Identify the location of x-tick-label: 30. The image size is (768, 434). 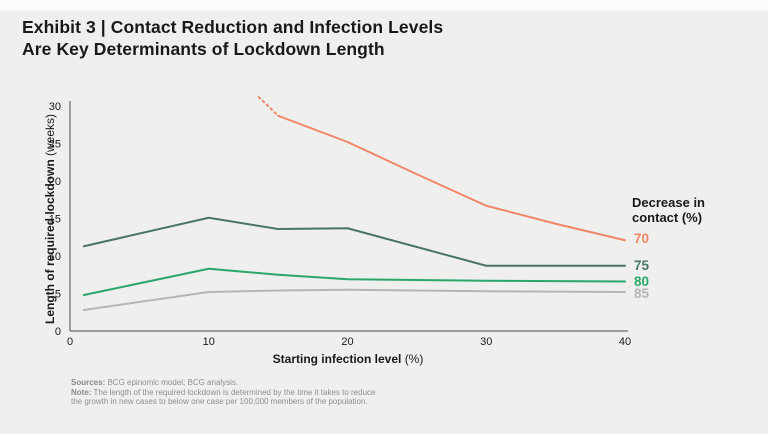
(486, 342).